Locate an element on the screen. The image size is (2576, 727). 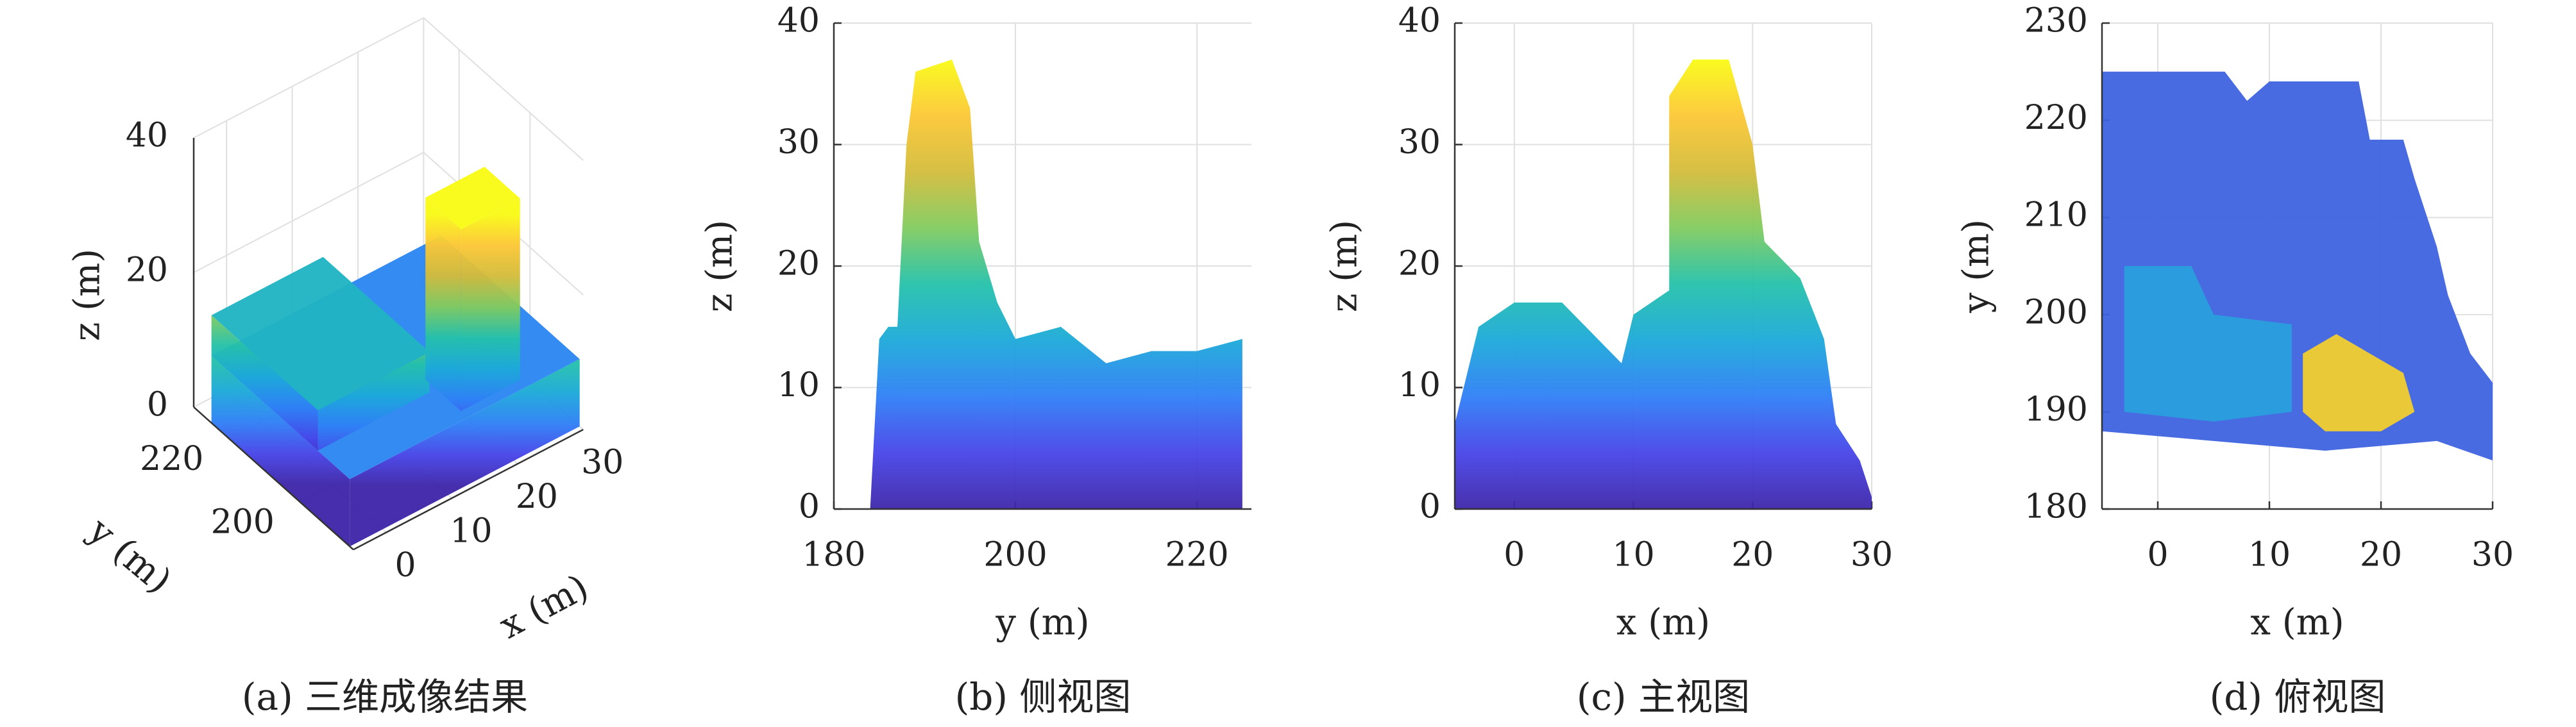
z-tick-label: 40 is located at coordinates (147, 136).